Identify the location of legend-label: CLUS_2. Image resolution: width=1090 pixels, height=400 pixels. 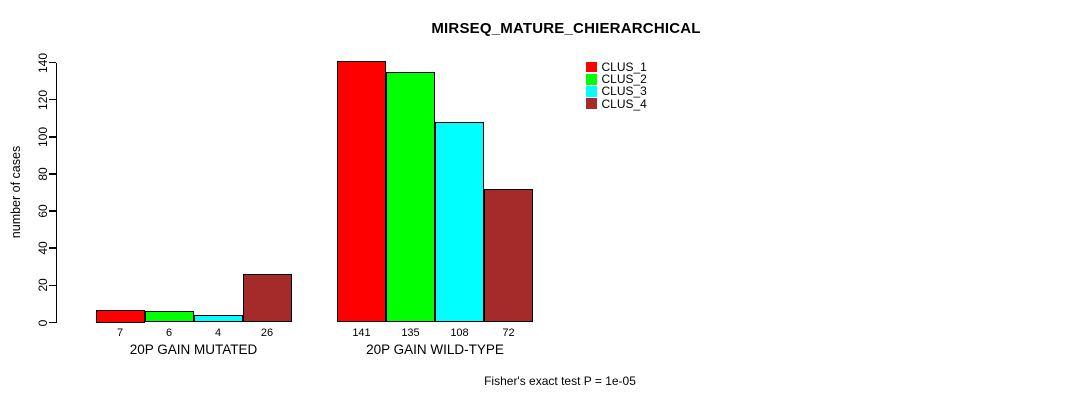
(624, 79).